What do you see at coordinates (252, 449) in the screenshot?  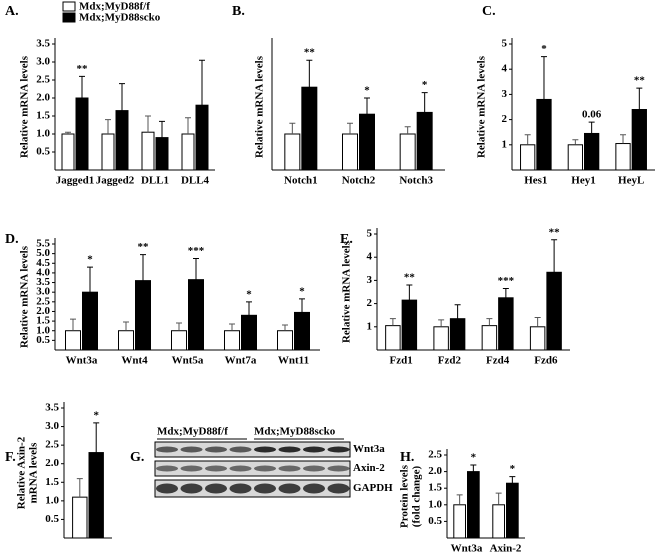 I see `blot-strip` at bounding box center [252, 449].